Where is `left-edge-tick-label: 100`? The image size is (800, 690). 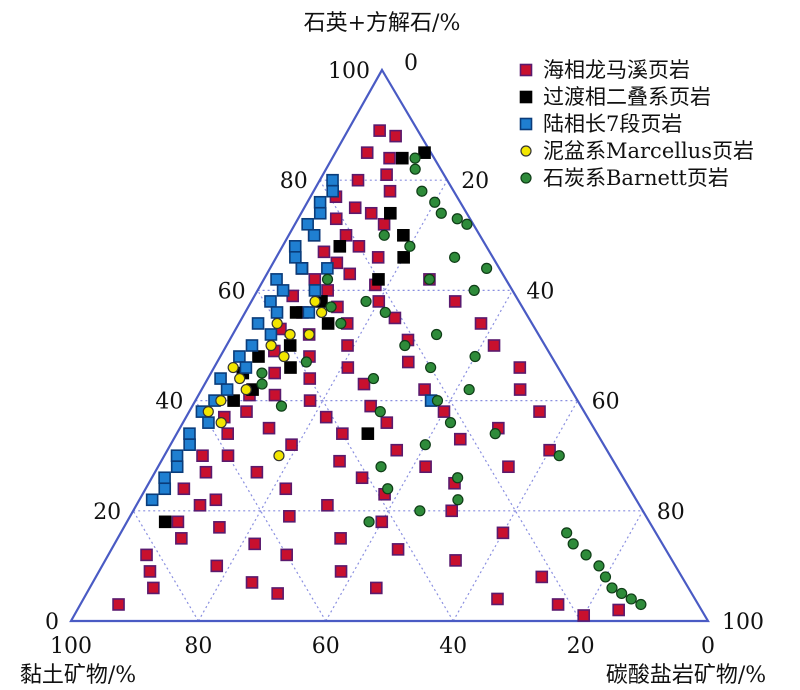
left-edge-tick-label: 100 is located at coordinates (349, 71).